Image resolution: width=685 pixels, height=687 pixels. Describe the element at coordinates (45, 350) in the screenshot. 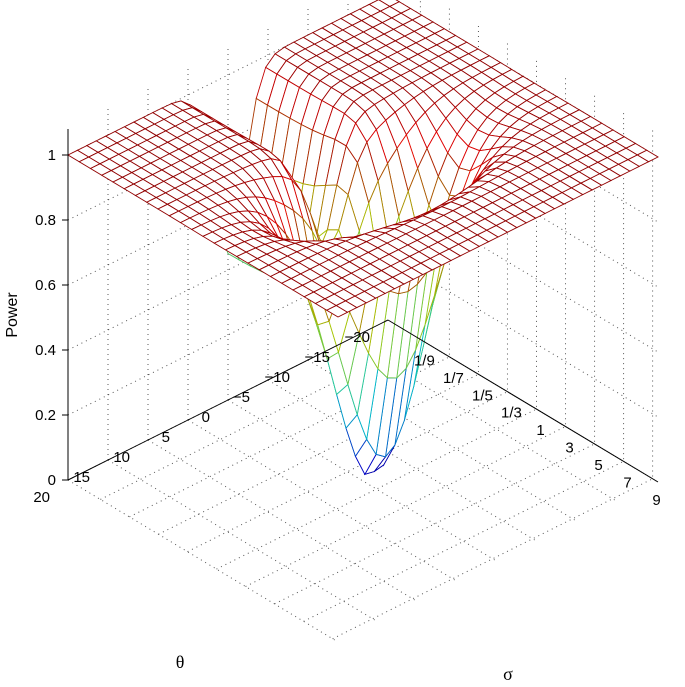

I see `z-tick-label: 0.4` at that location.